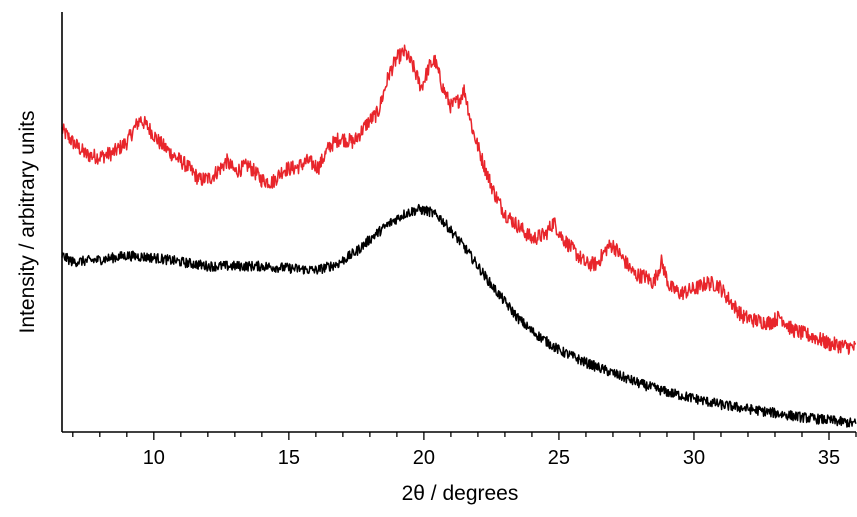 This screenshot has height=517, width=857. Describe the element at coordinates (460, 493) in the screenshot. I see `x-axis-title: 2θ / degrees` at that location.